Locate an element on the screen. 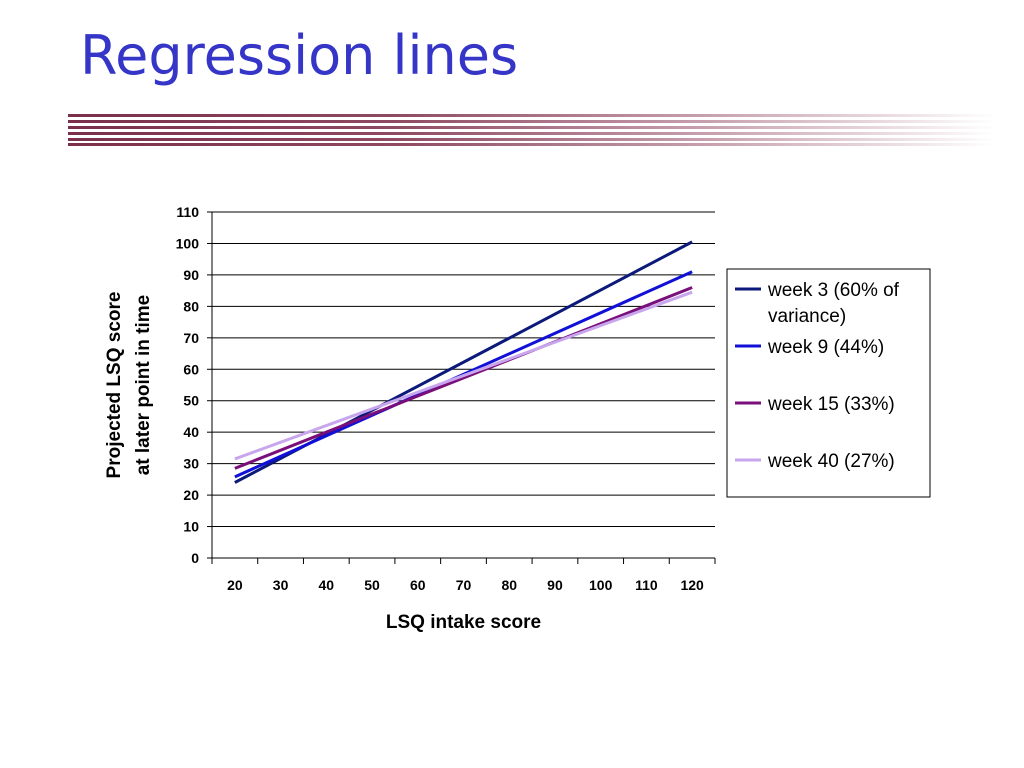  legend-label: week 9 (44%) is located at coordinates (825, 347).